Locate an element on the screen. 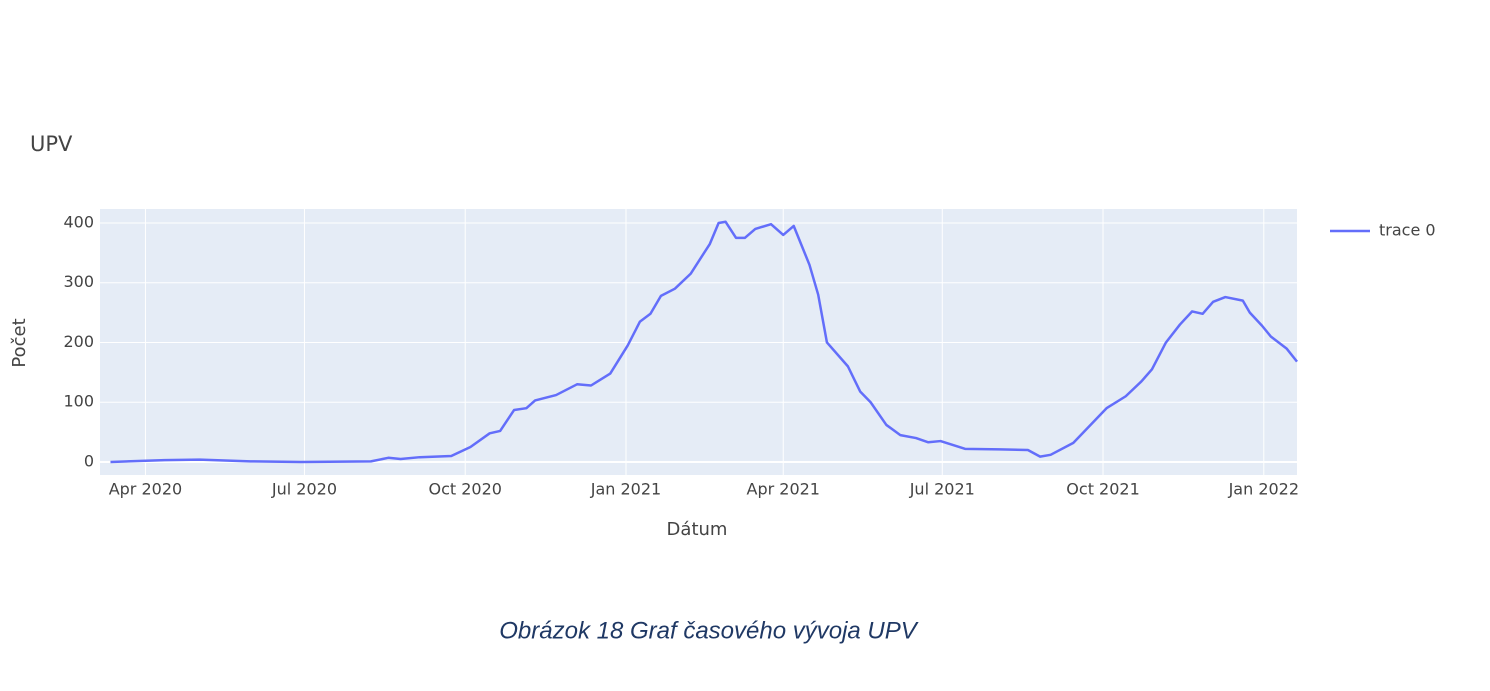 The height and width of the screenshot is (691, 1490). y-tick-label: 200 is located at coordinates (78, 341).